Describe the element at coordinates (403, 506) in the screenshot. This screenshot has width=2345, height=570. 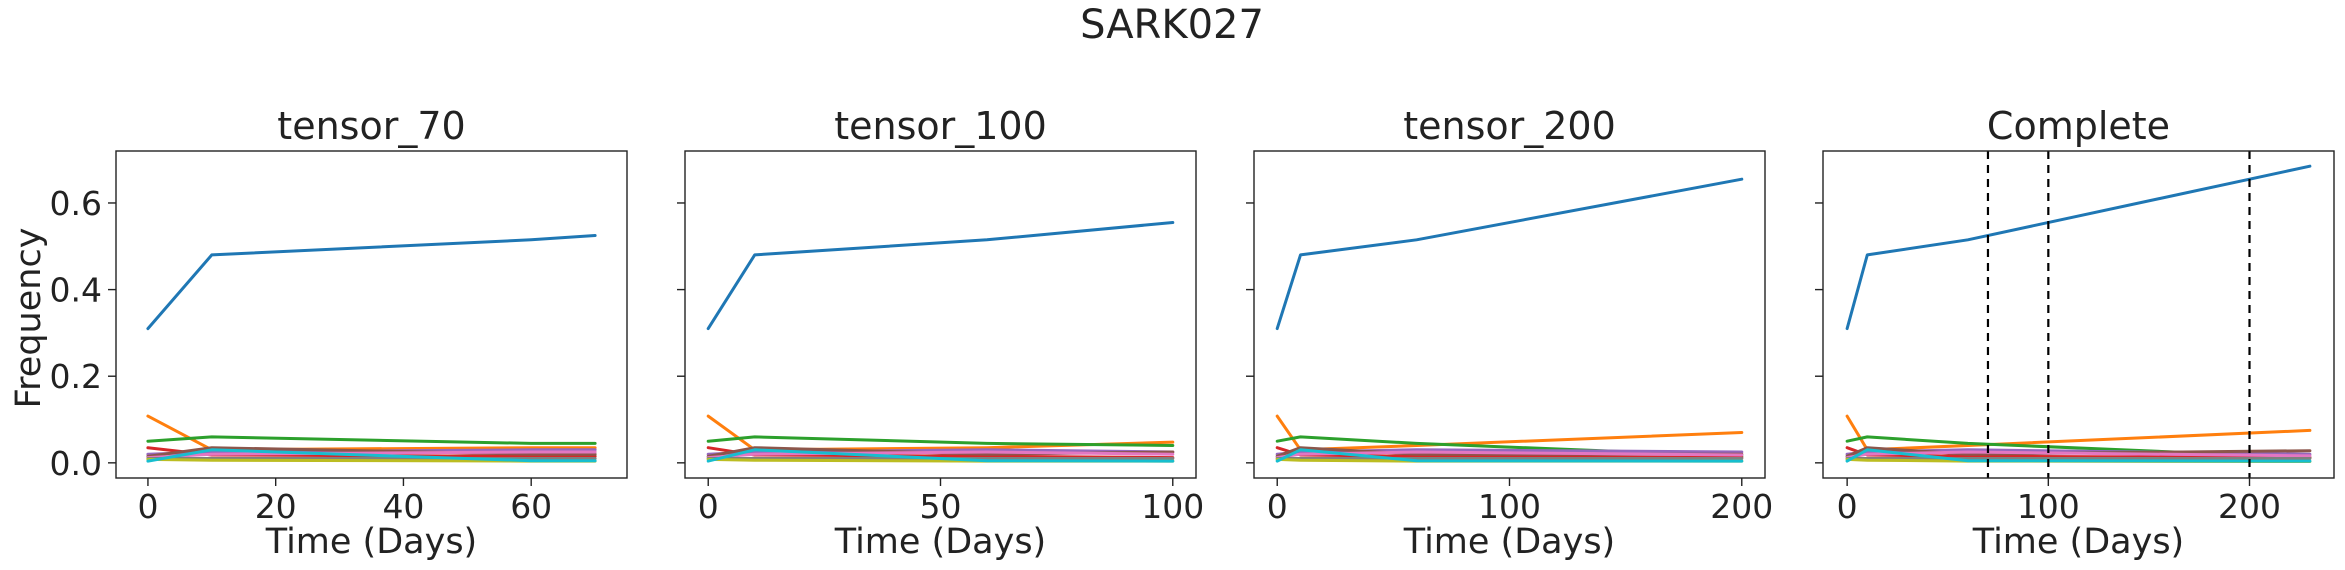
I see `x-tick-label: 40` at that location.